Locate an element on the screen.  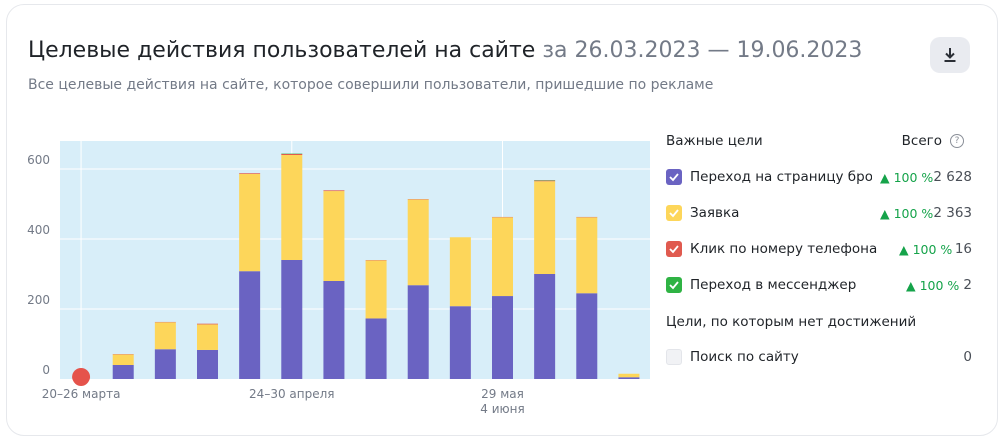
legend-header-total: Всего is located at coordinates (921, 141).